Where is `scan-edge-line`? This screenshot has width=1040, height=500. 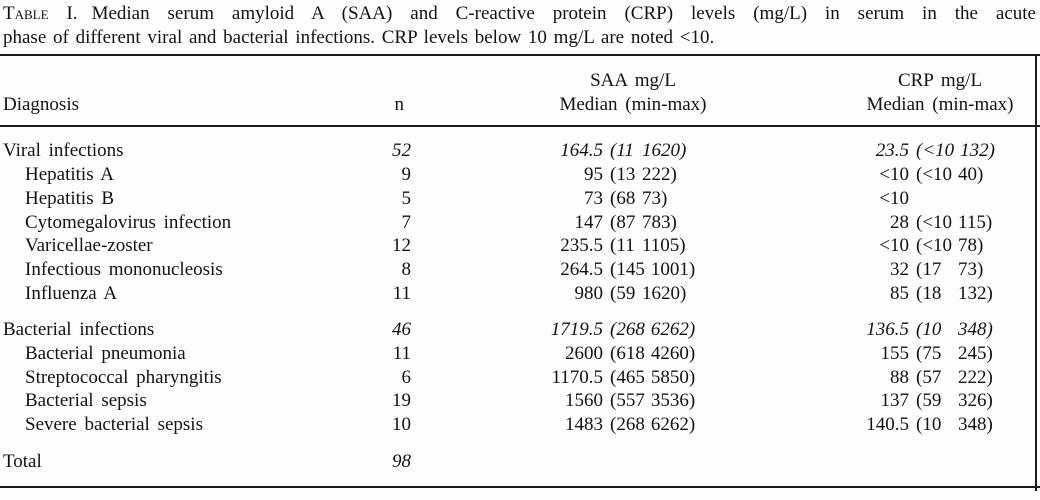 scan-edge-line is located at coordinates (1036, 272).